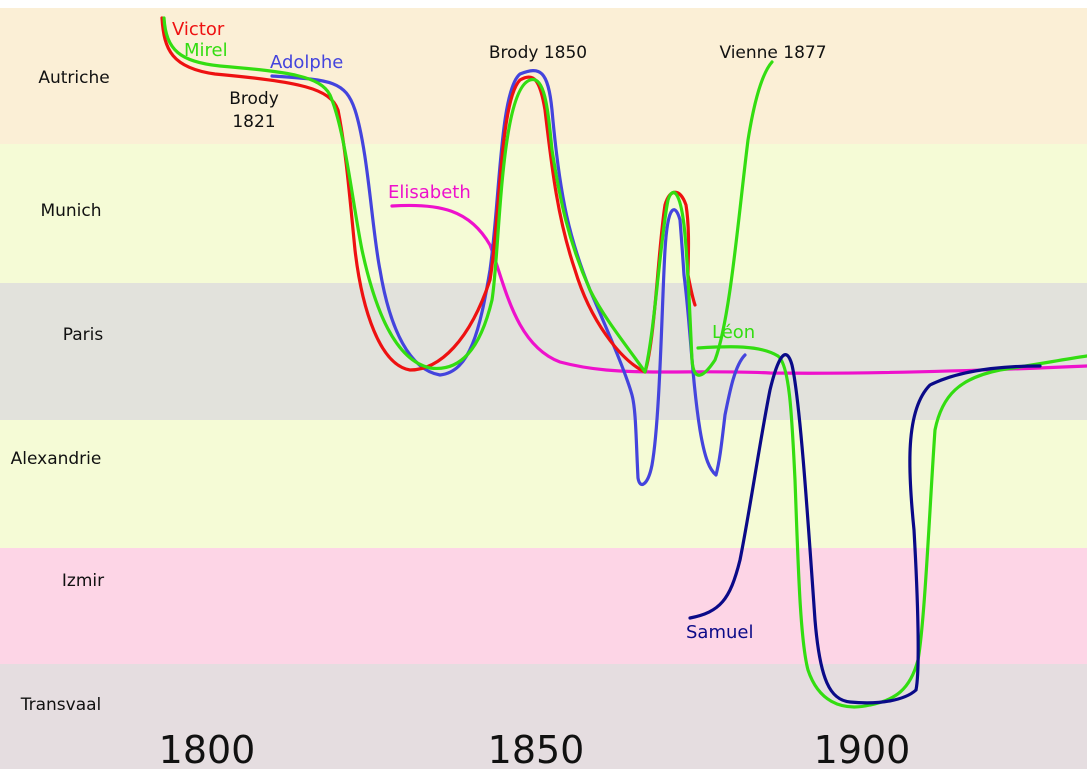 Image resolution: width=1087 pixels, height=769 pixels. I want to click on place-label-alexandrie: Alexandrie, so click(56, 459).